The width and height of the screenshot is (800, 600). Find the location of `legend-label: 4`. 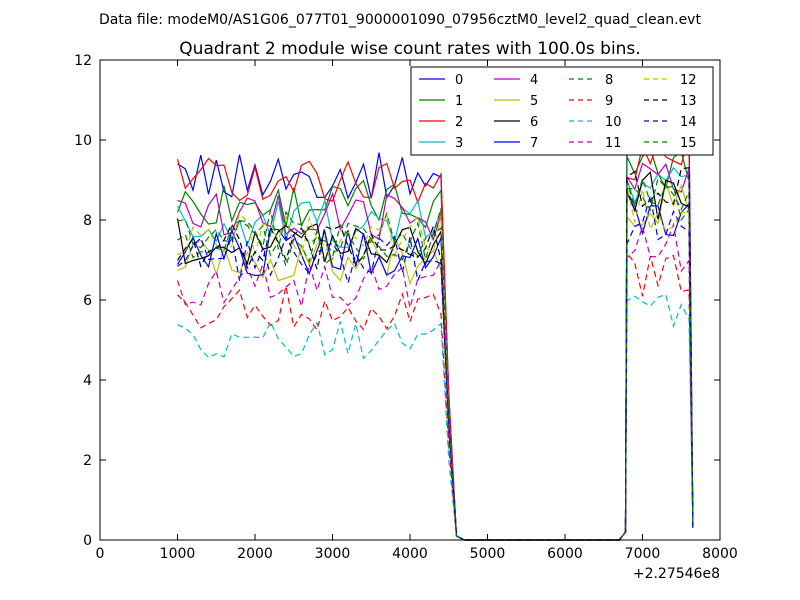

legend-label: 4 is located at coordinates (534, 80).